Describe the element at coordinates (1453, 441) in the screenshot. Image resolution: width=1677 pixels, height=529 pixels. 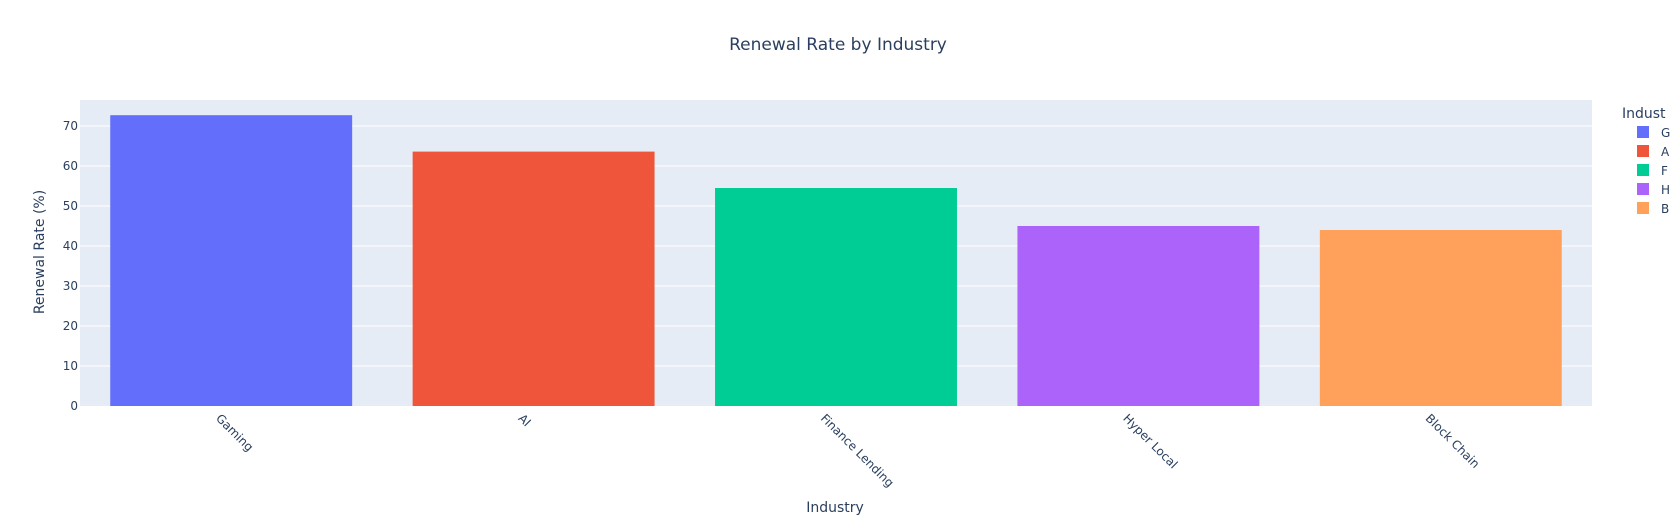
I see `x-tick-label: Block Chain` at that location.